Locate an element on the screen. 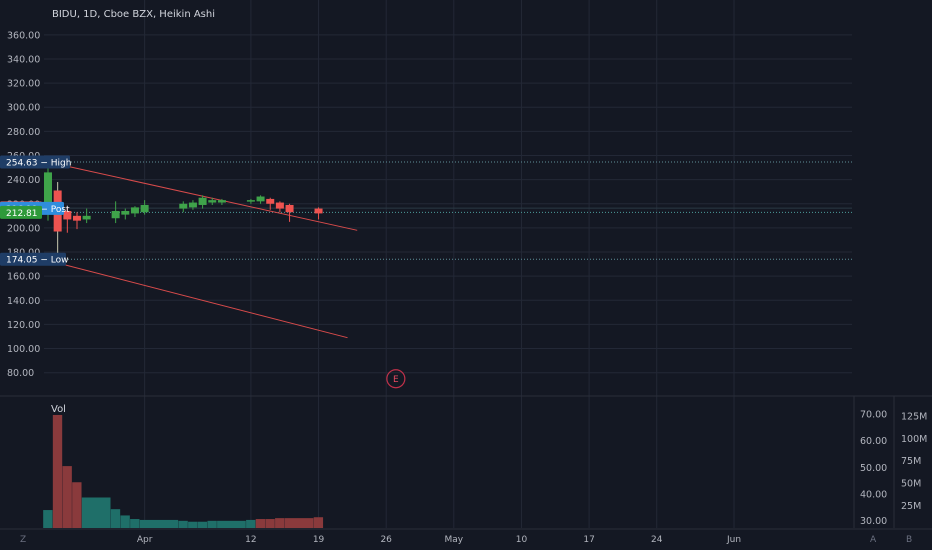  bottom-right-buttons: A B is located at coordinates (891, 540).